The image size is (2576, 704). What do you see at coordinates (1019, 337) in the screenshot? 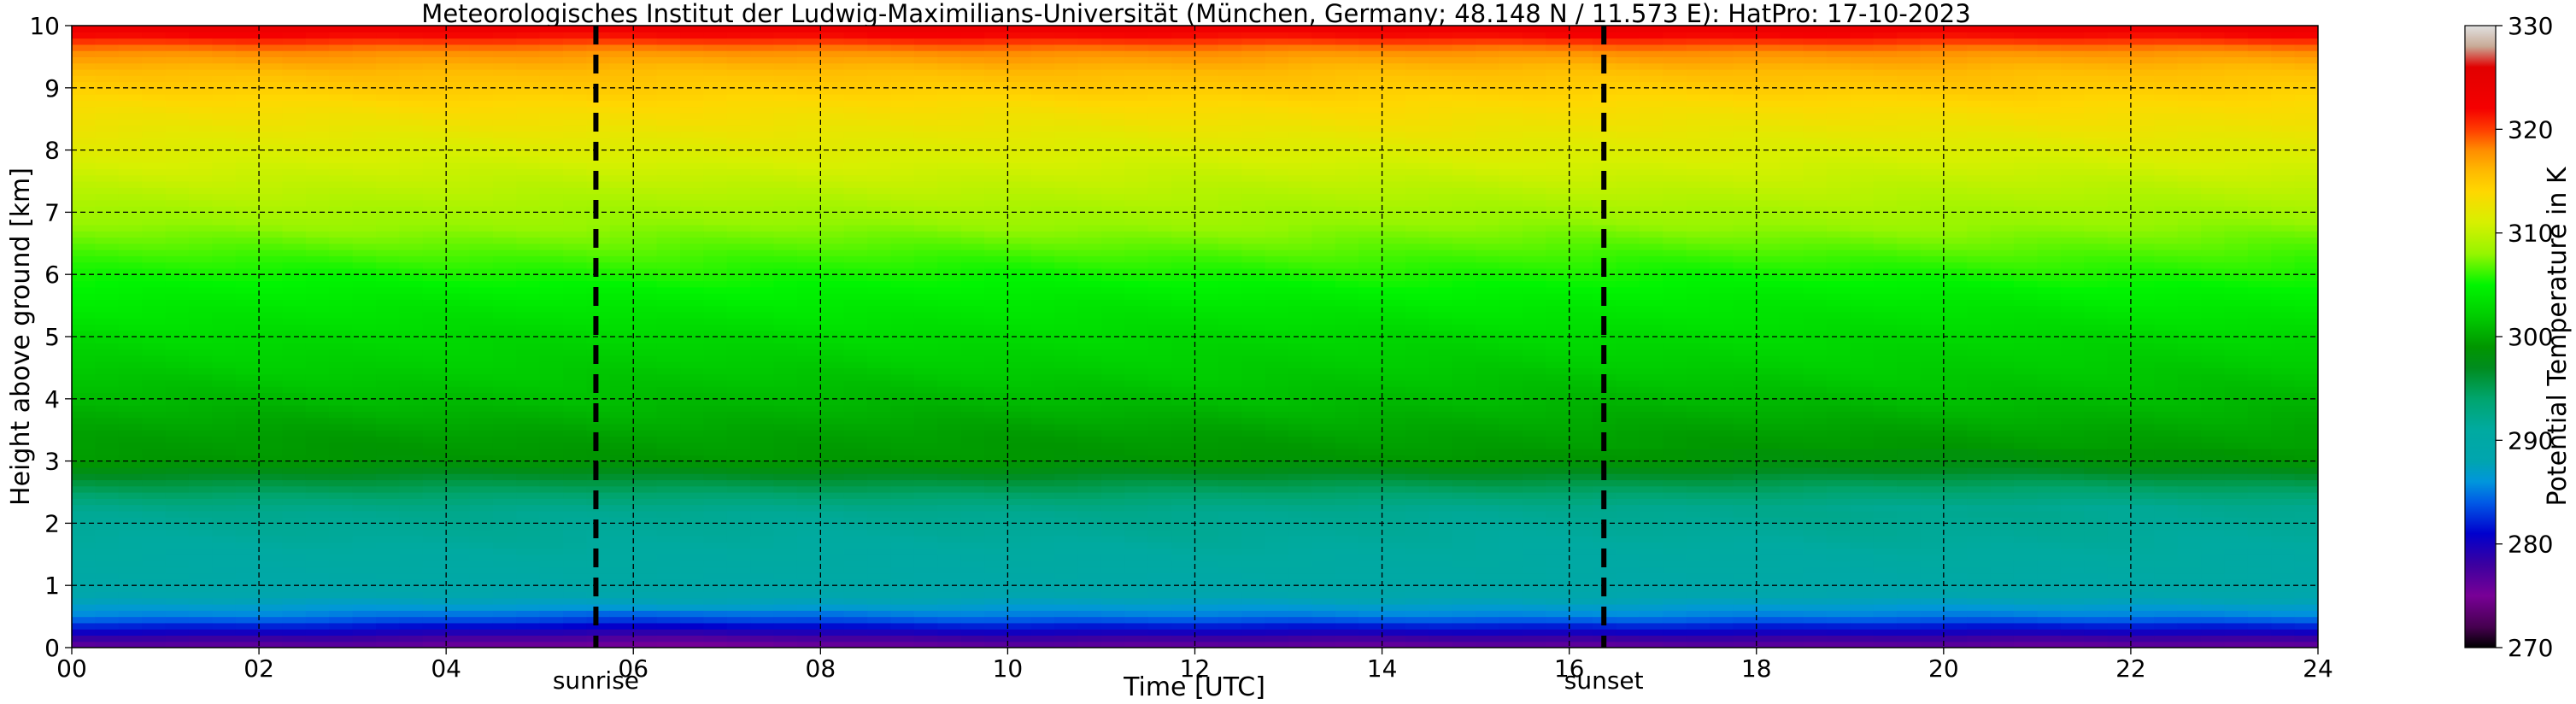
I see `heatmap-column` at bounding box center [1019, 337].